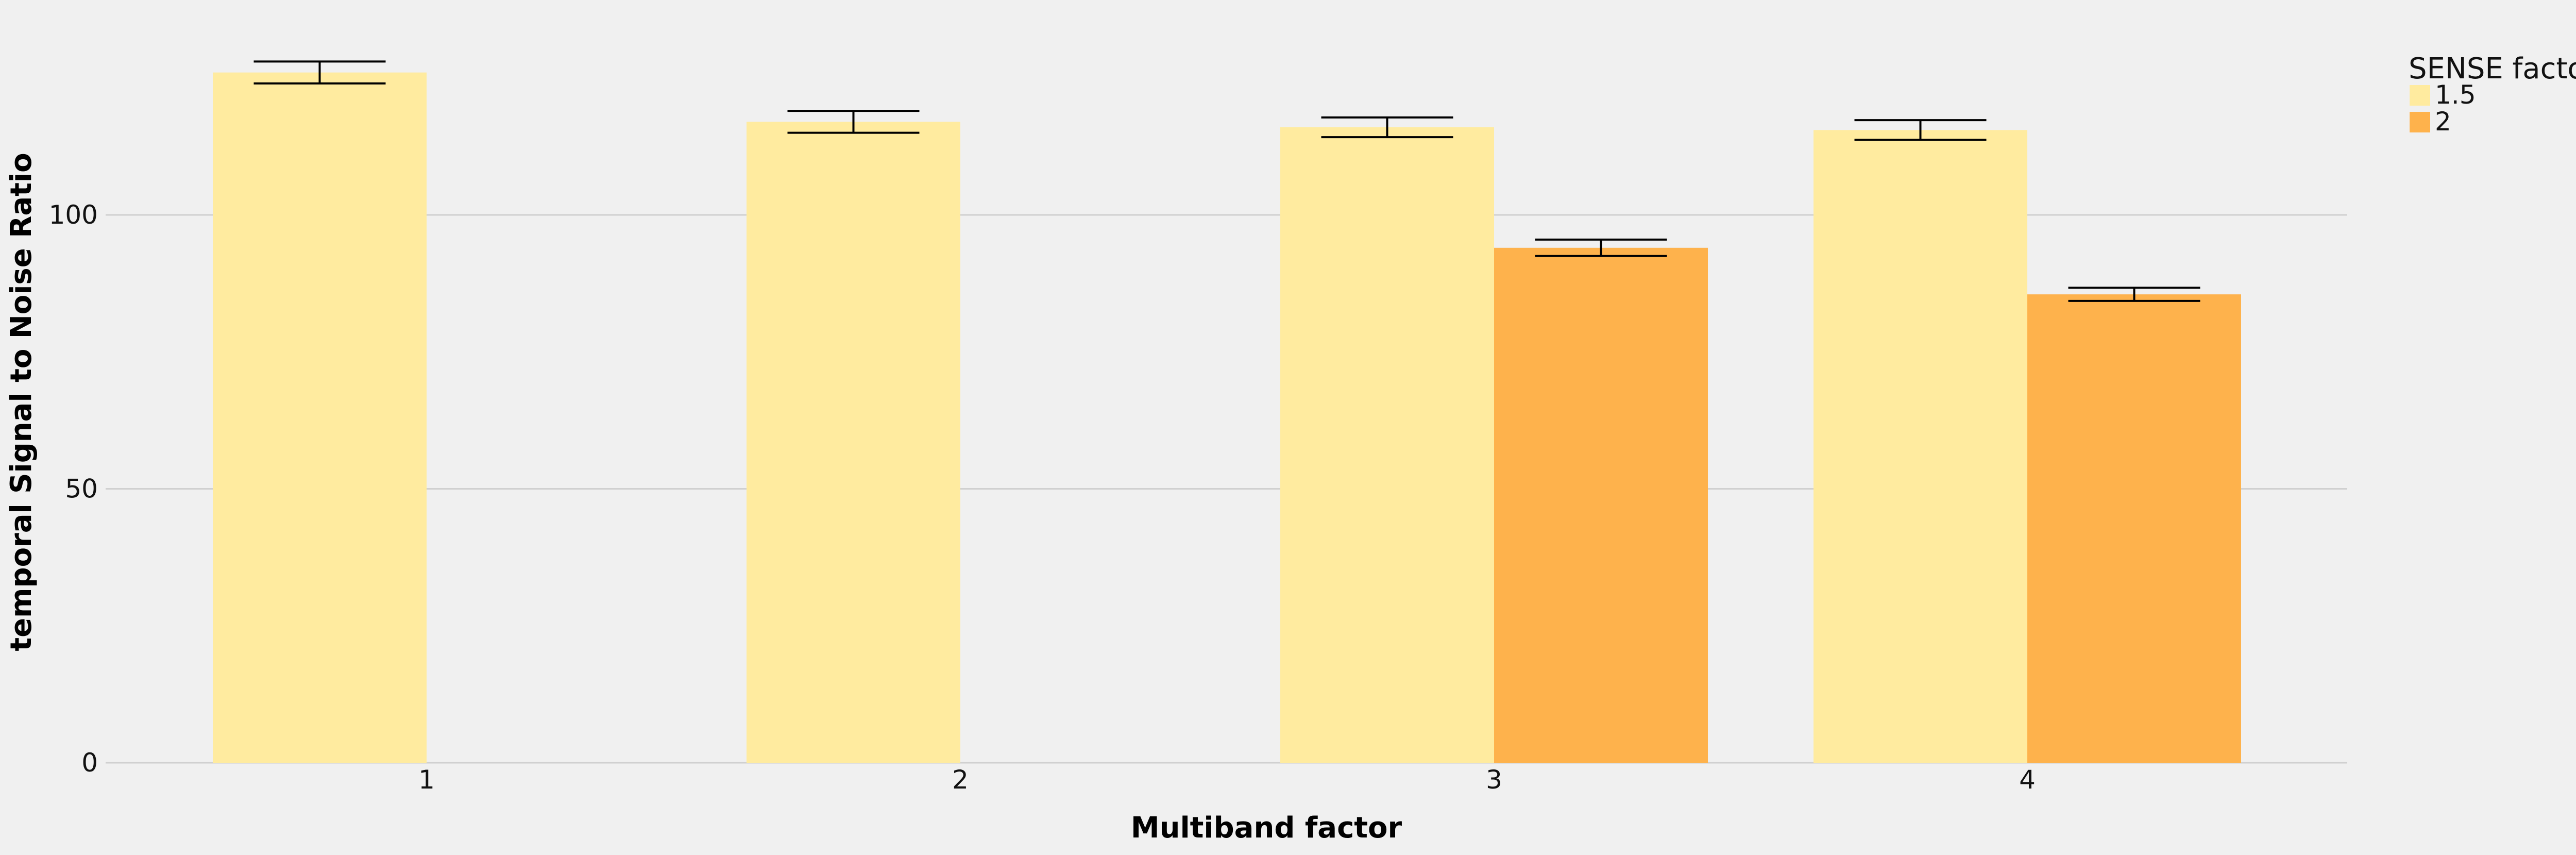 The image size is (2576, 855). I want to click on x-tick-label: 1, so click(426, 780).